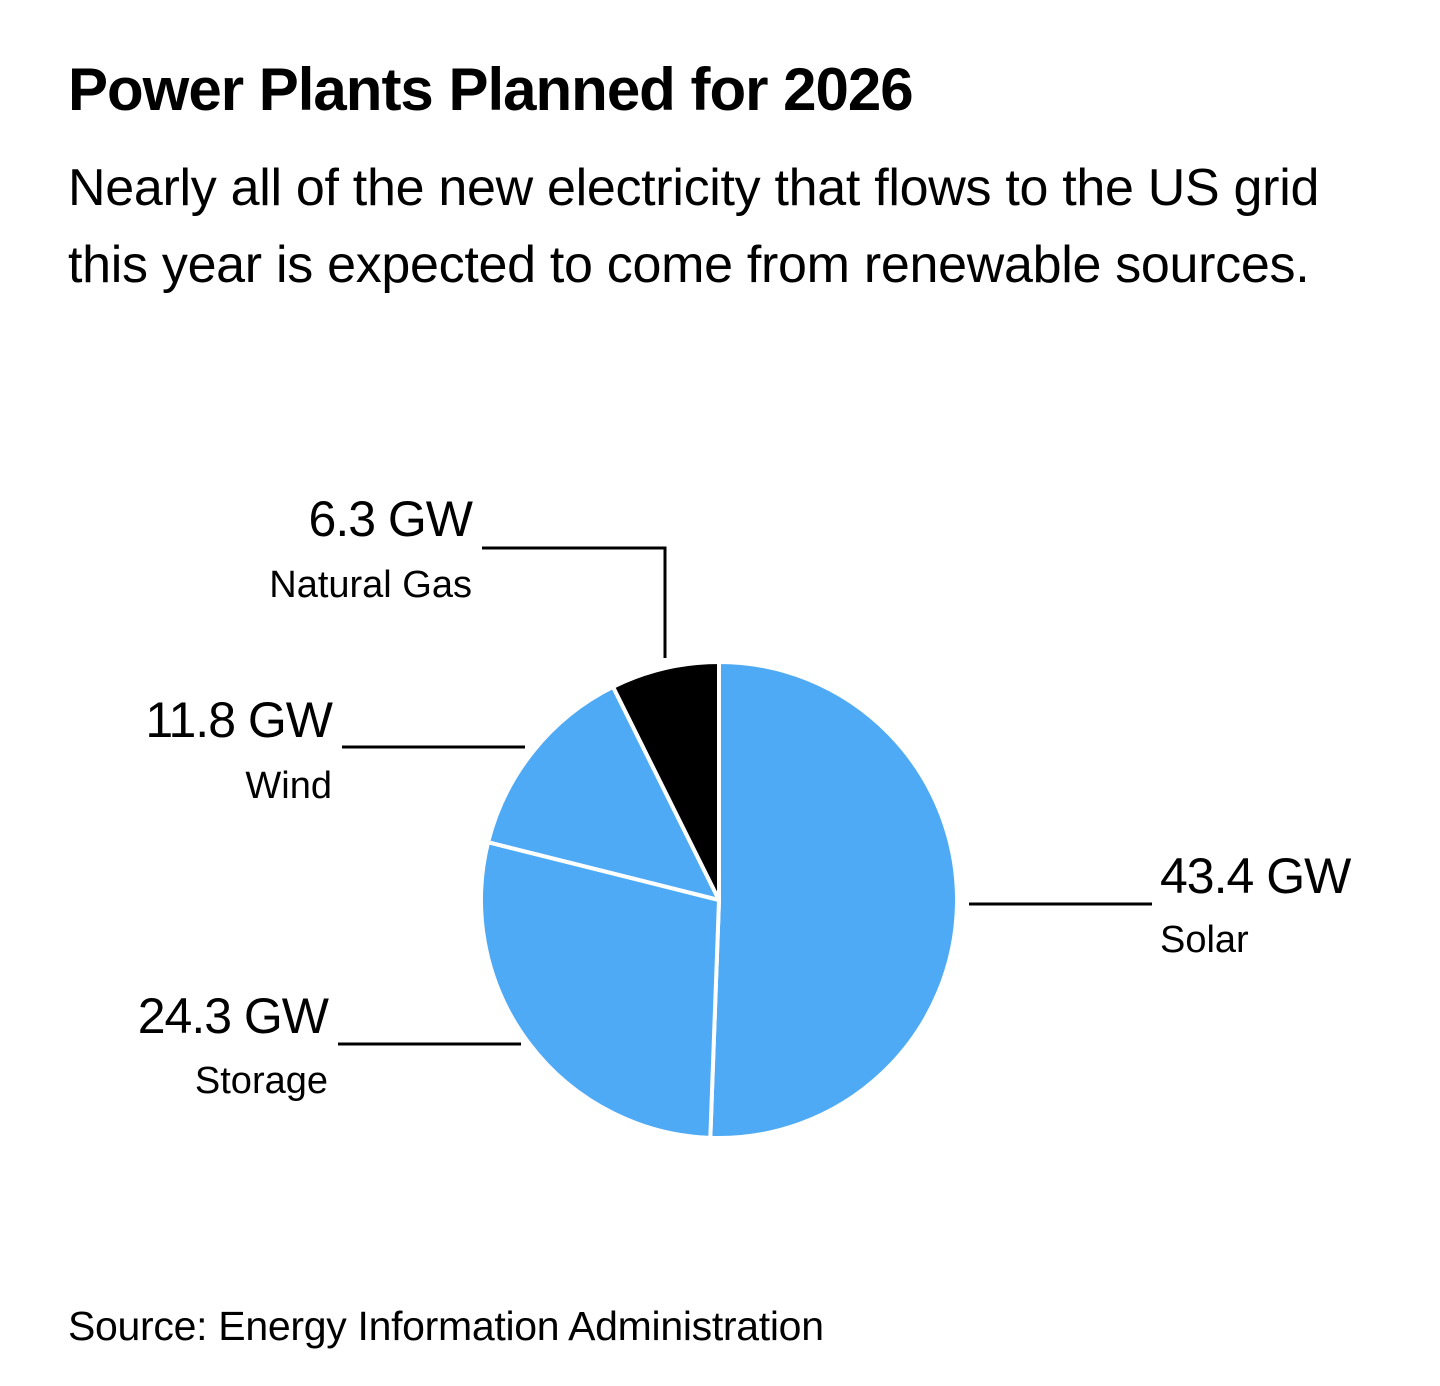 The height and width of the screenshot is (1386, 1440). I want to click on leader-line-natural-gas, so click(574, 602).